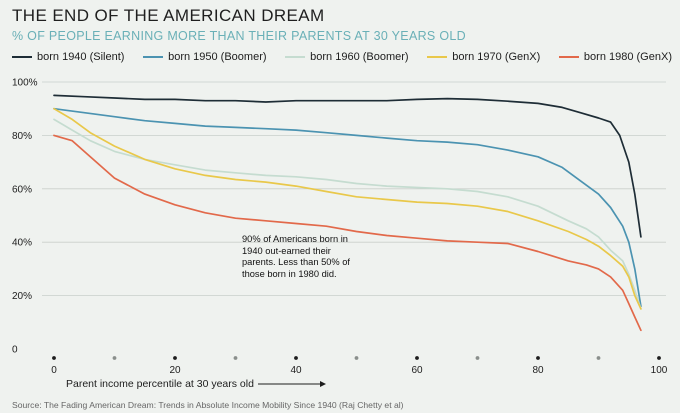 The height and width of the screenshot is (413, 680). I want to click on legend-swatch-1940, so click(22, 57).